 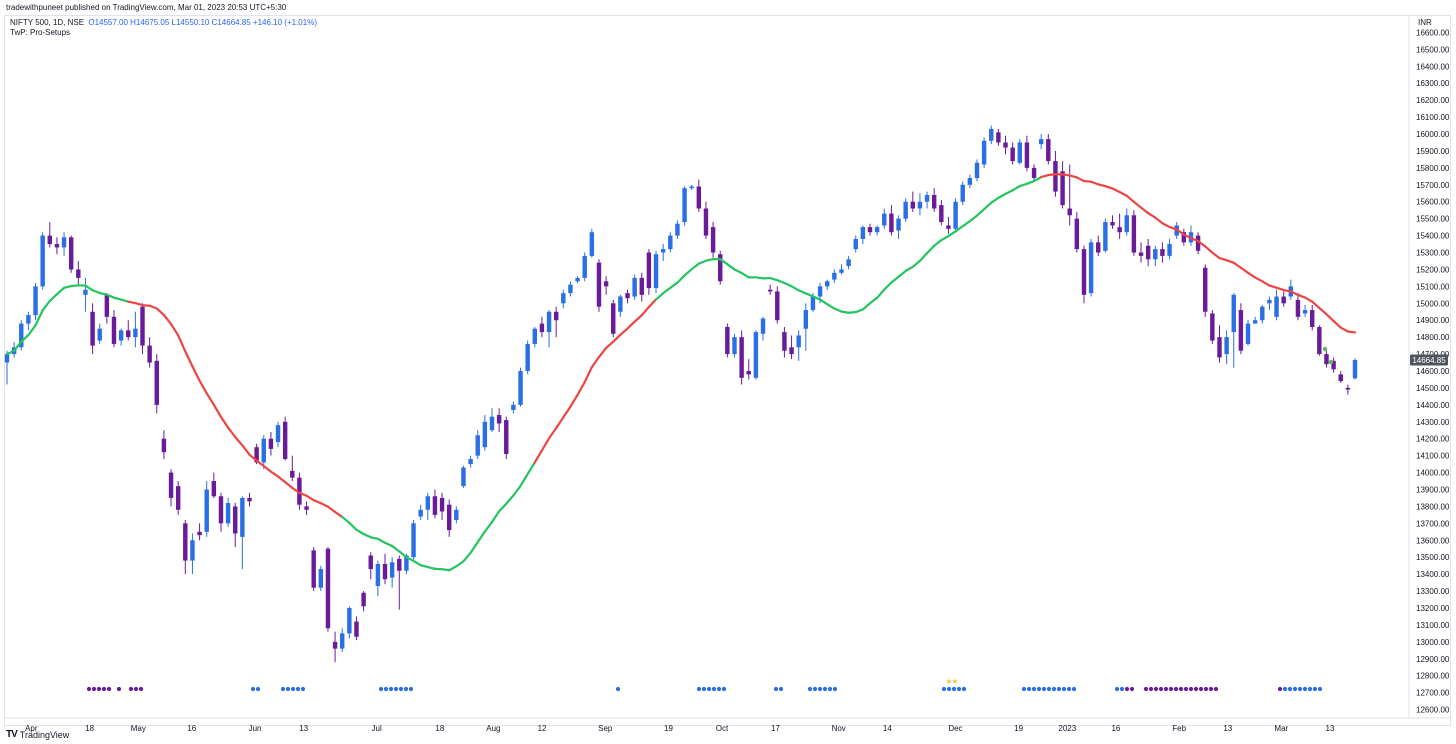 What do you see at coordinates (1433, 219) in the screenshot?
I see `y-tick-label: 15500.00` at bounding box center [1433, 219].